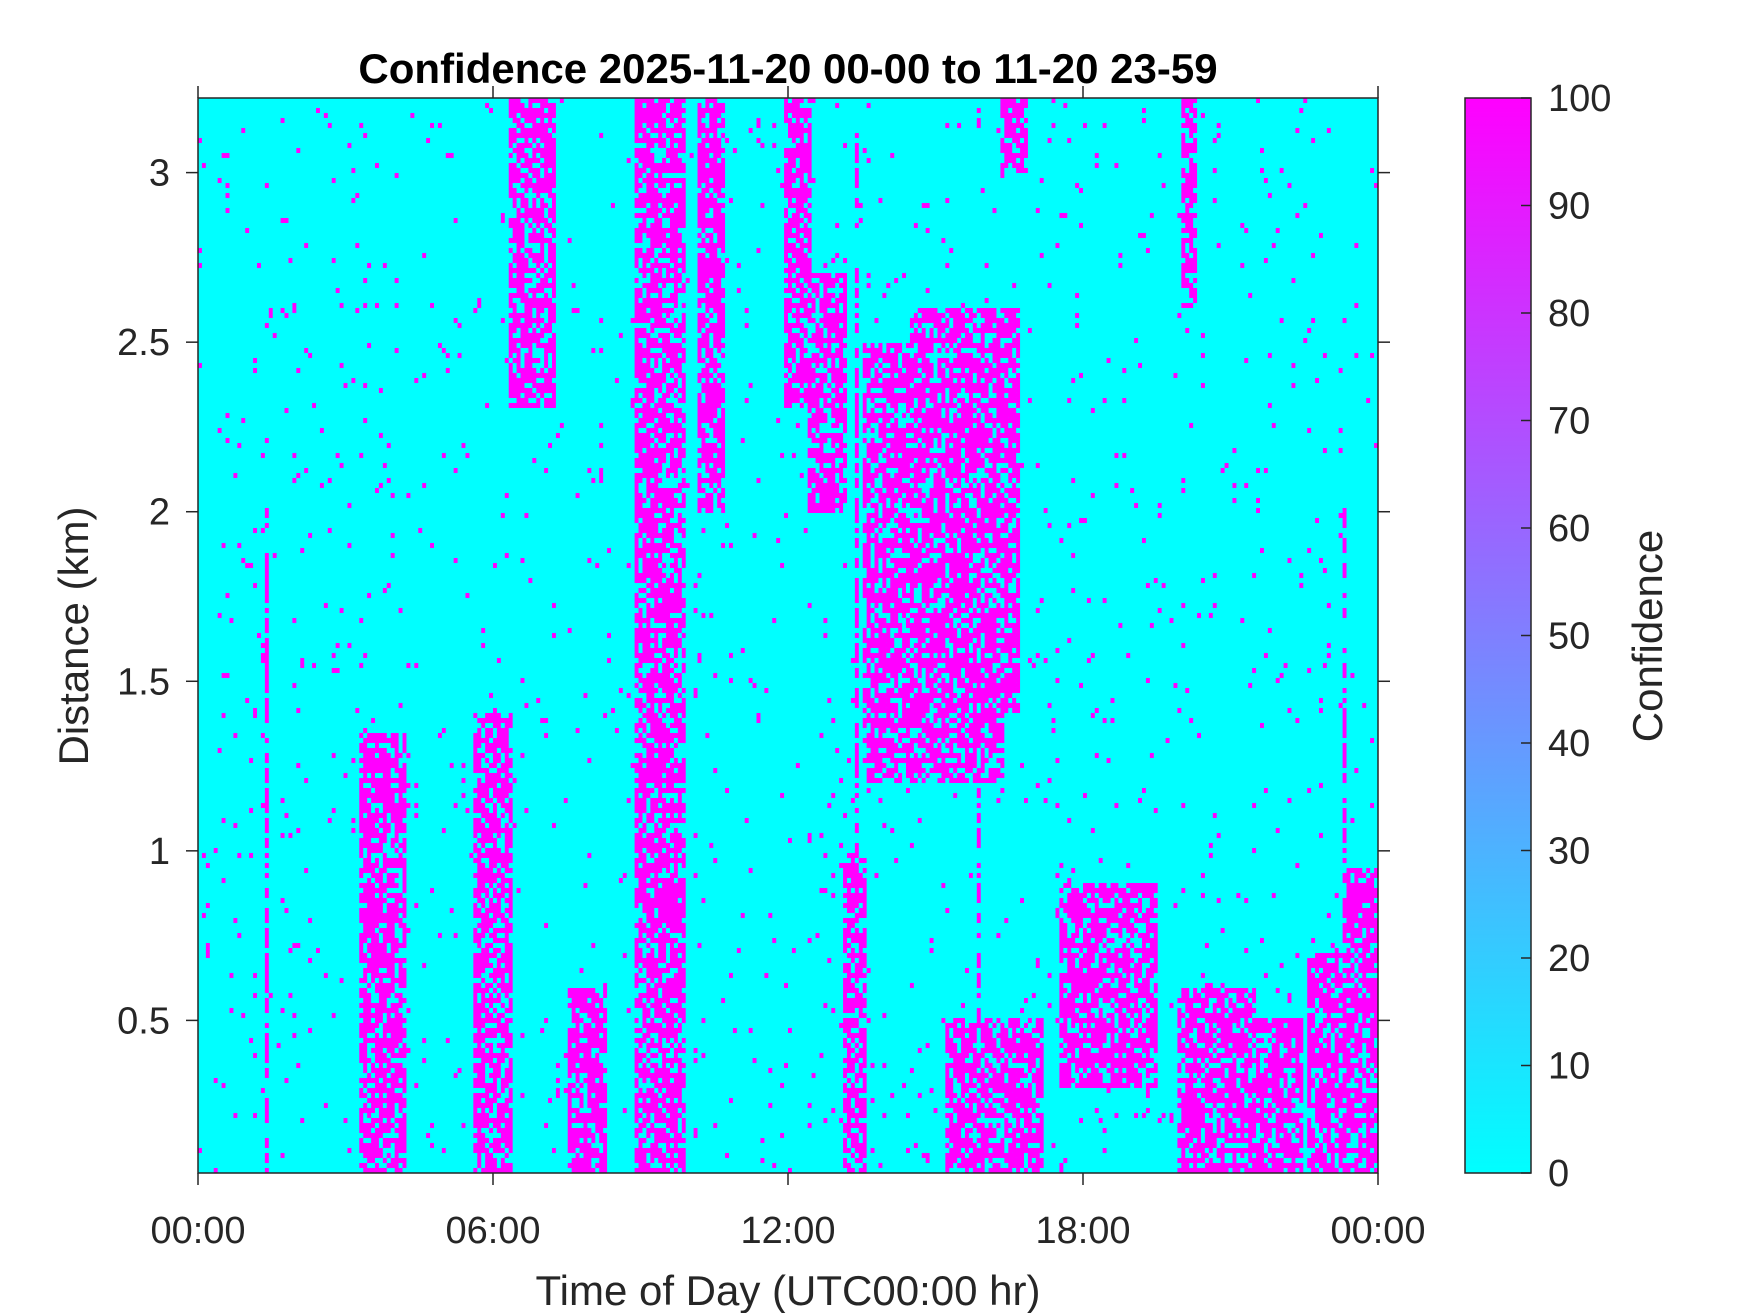  Describe the element at coordinates (143, 343) in the screenshot. I see `y-tick-label: 2.5` at that location.